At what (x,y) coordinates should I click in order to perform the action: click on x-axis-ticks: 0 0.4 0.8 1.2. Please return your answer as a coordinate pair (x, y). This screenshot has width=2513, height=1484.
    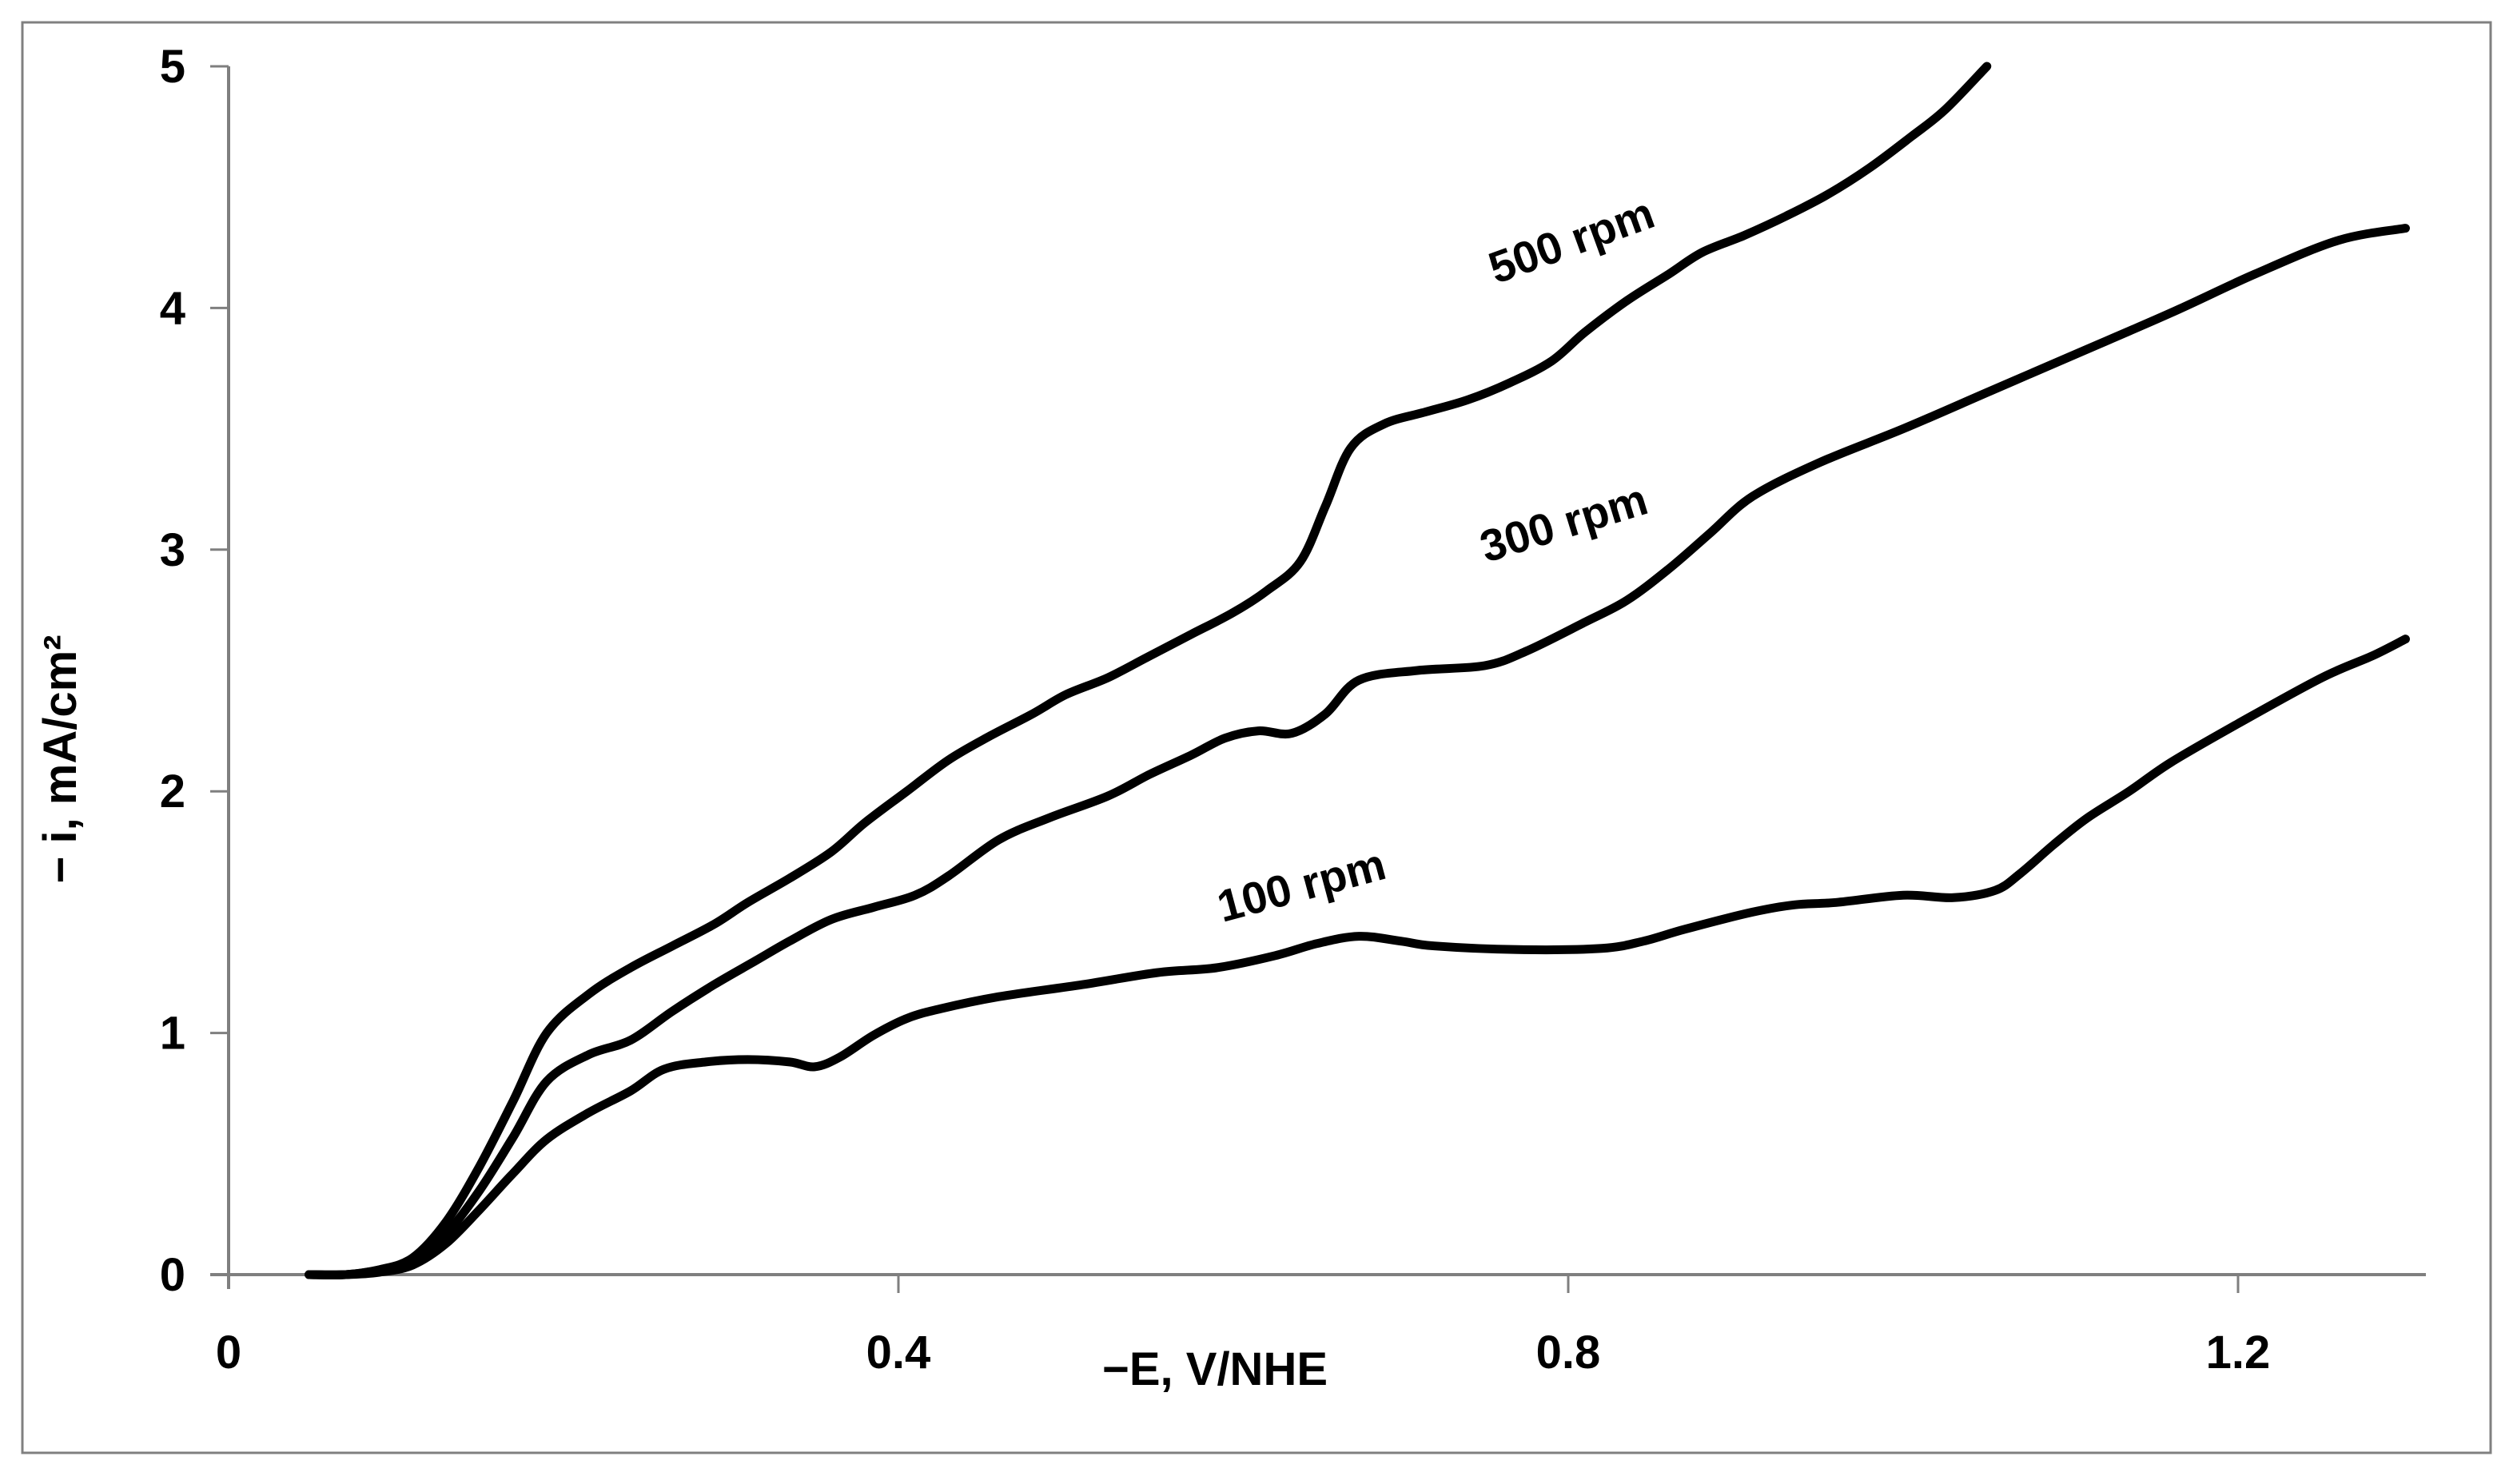
    Looking at the image, I should click on (1243, 1327).